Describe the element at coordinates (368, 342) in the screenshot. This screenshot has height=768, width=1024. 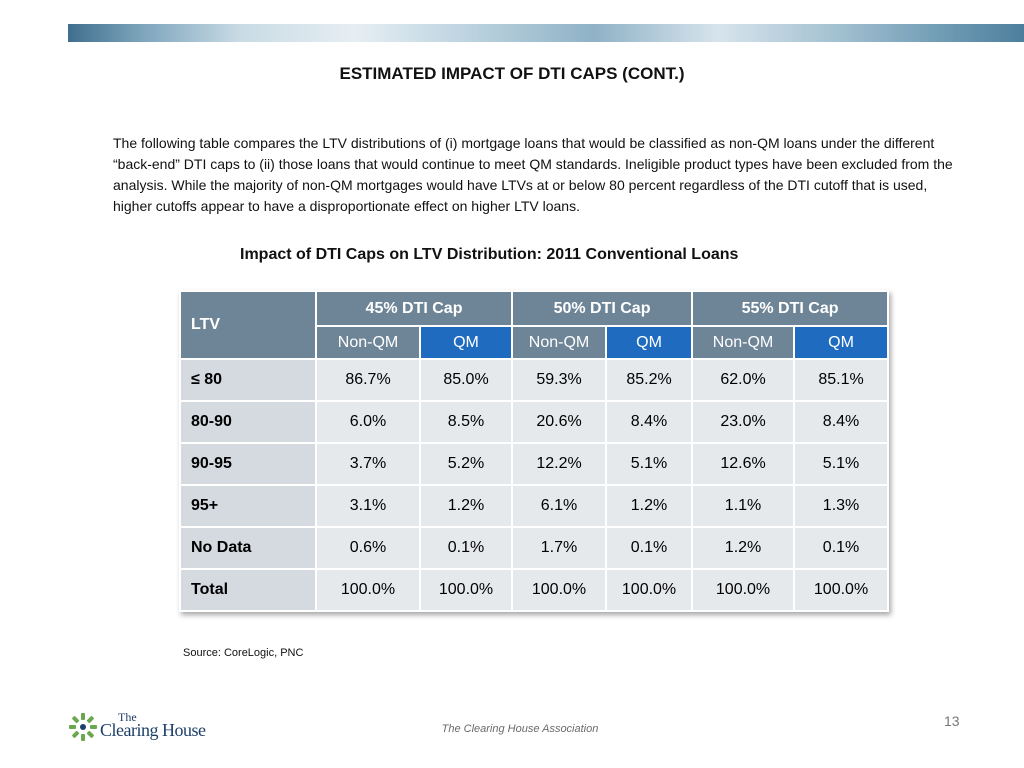
I see `subheader-nonqm-45: Non-QM` at that location.